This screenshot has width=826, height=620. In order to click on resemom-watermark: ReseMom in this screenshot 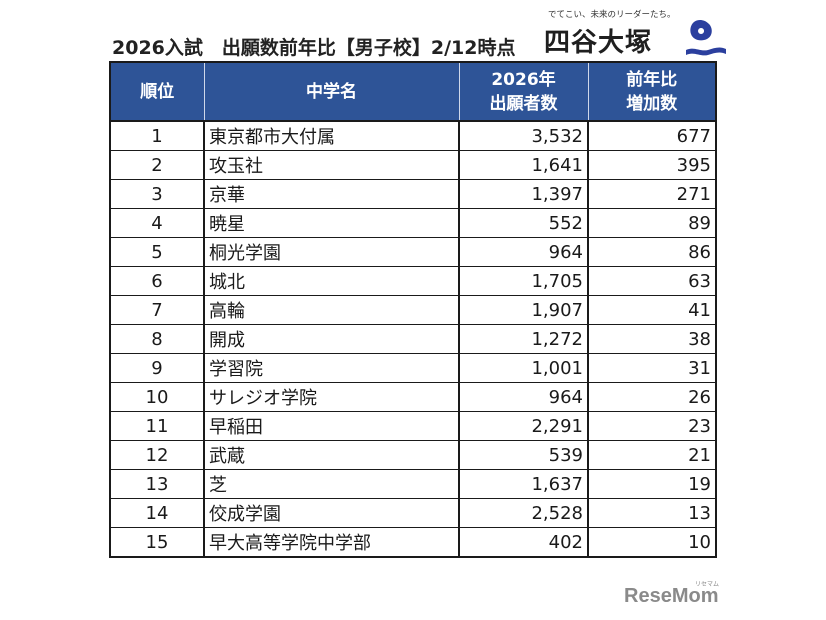, I will do `click(671, 596)`.